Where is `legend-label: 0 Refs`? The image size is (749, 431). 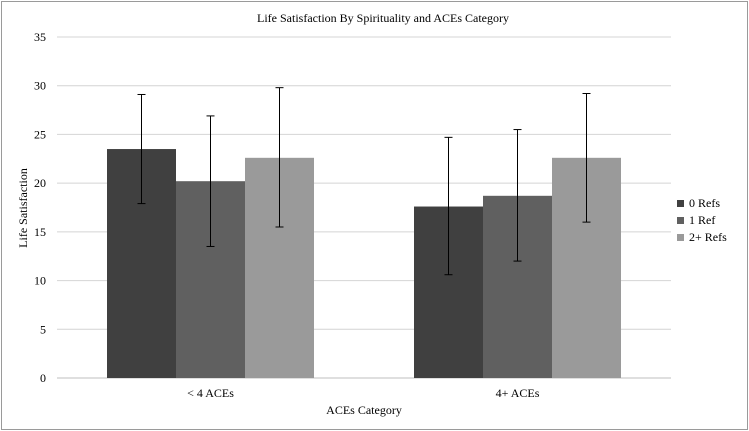 legend-label: 0 Refs is located at coordinates (704, 203).